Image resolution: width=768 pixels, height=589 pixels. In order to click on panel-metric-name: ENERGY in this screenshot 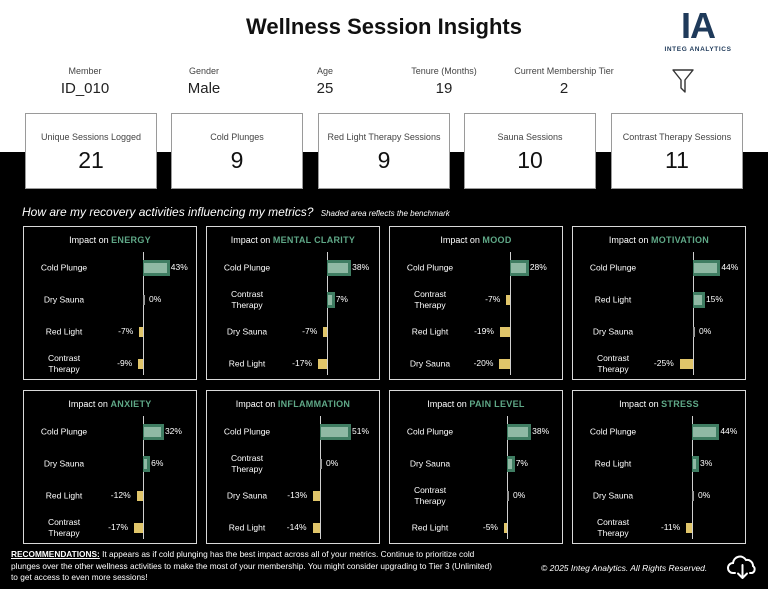, I will do `click(131, 240)`.